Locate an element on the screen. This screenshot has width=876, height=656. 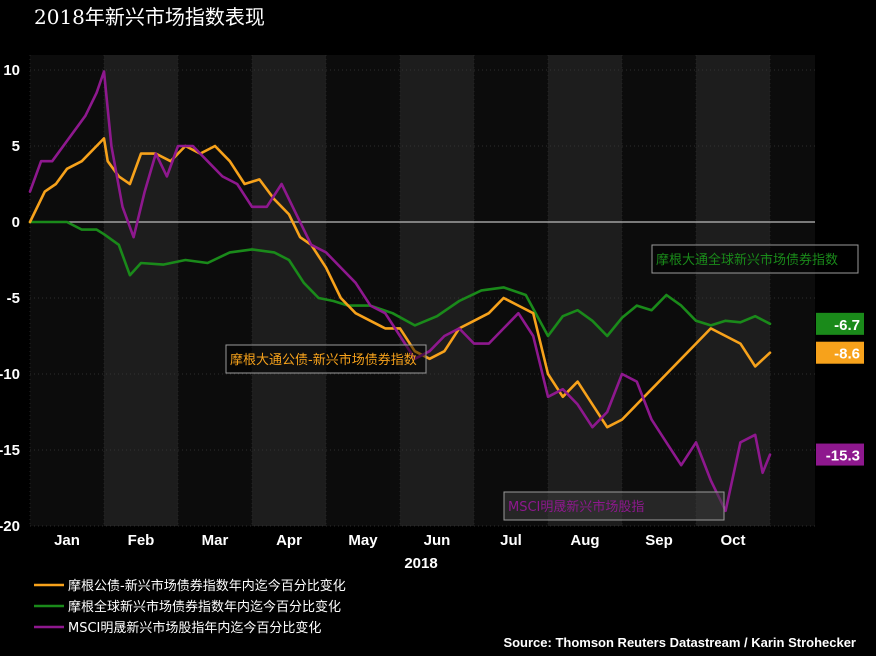
month-band-jun is located at coordinates (437, 290).